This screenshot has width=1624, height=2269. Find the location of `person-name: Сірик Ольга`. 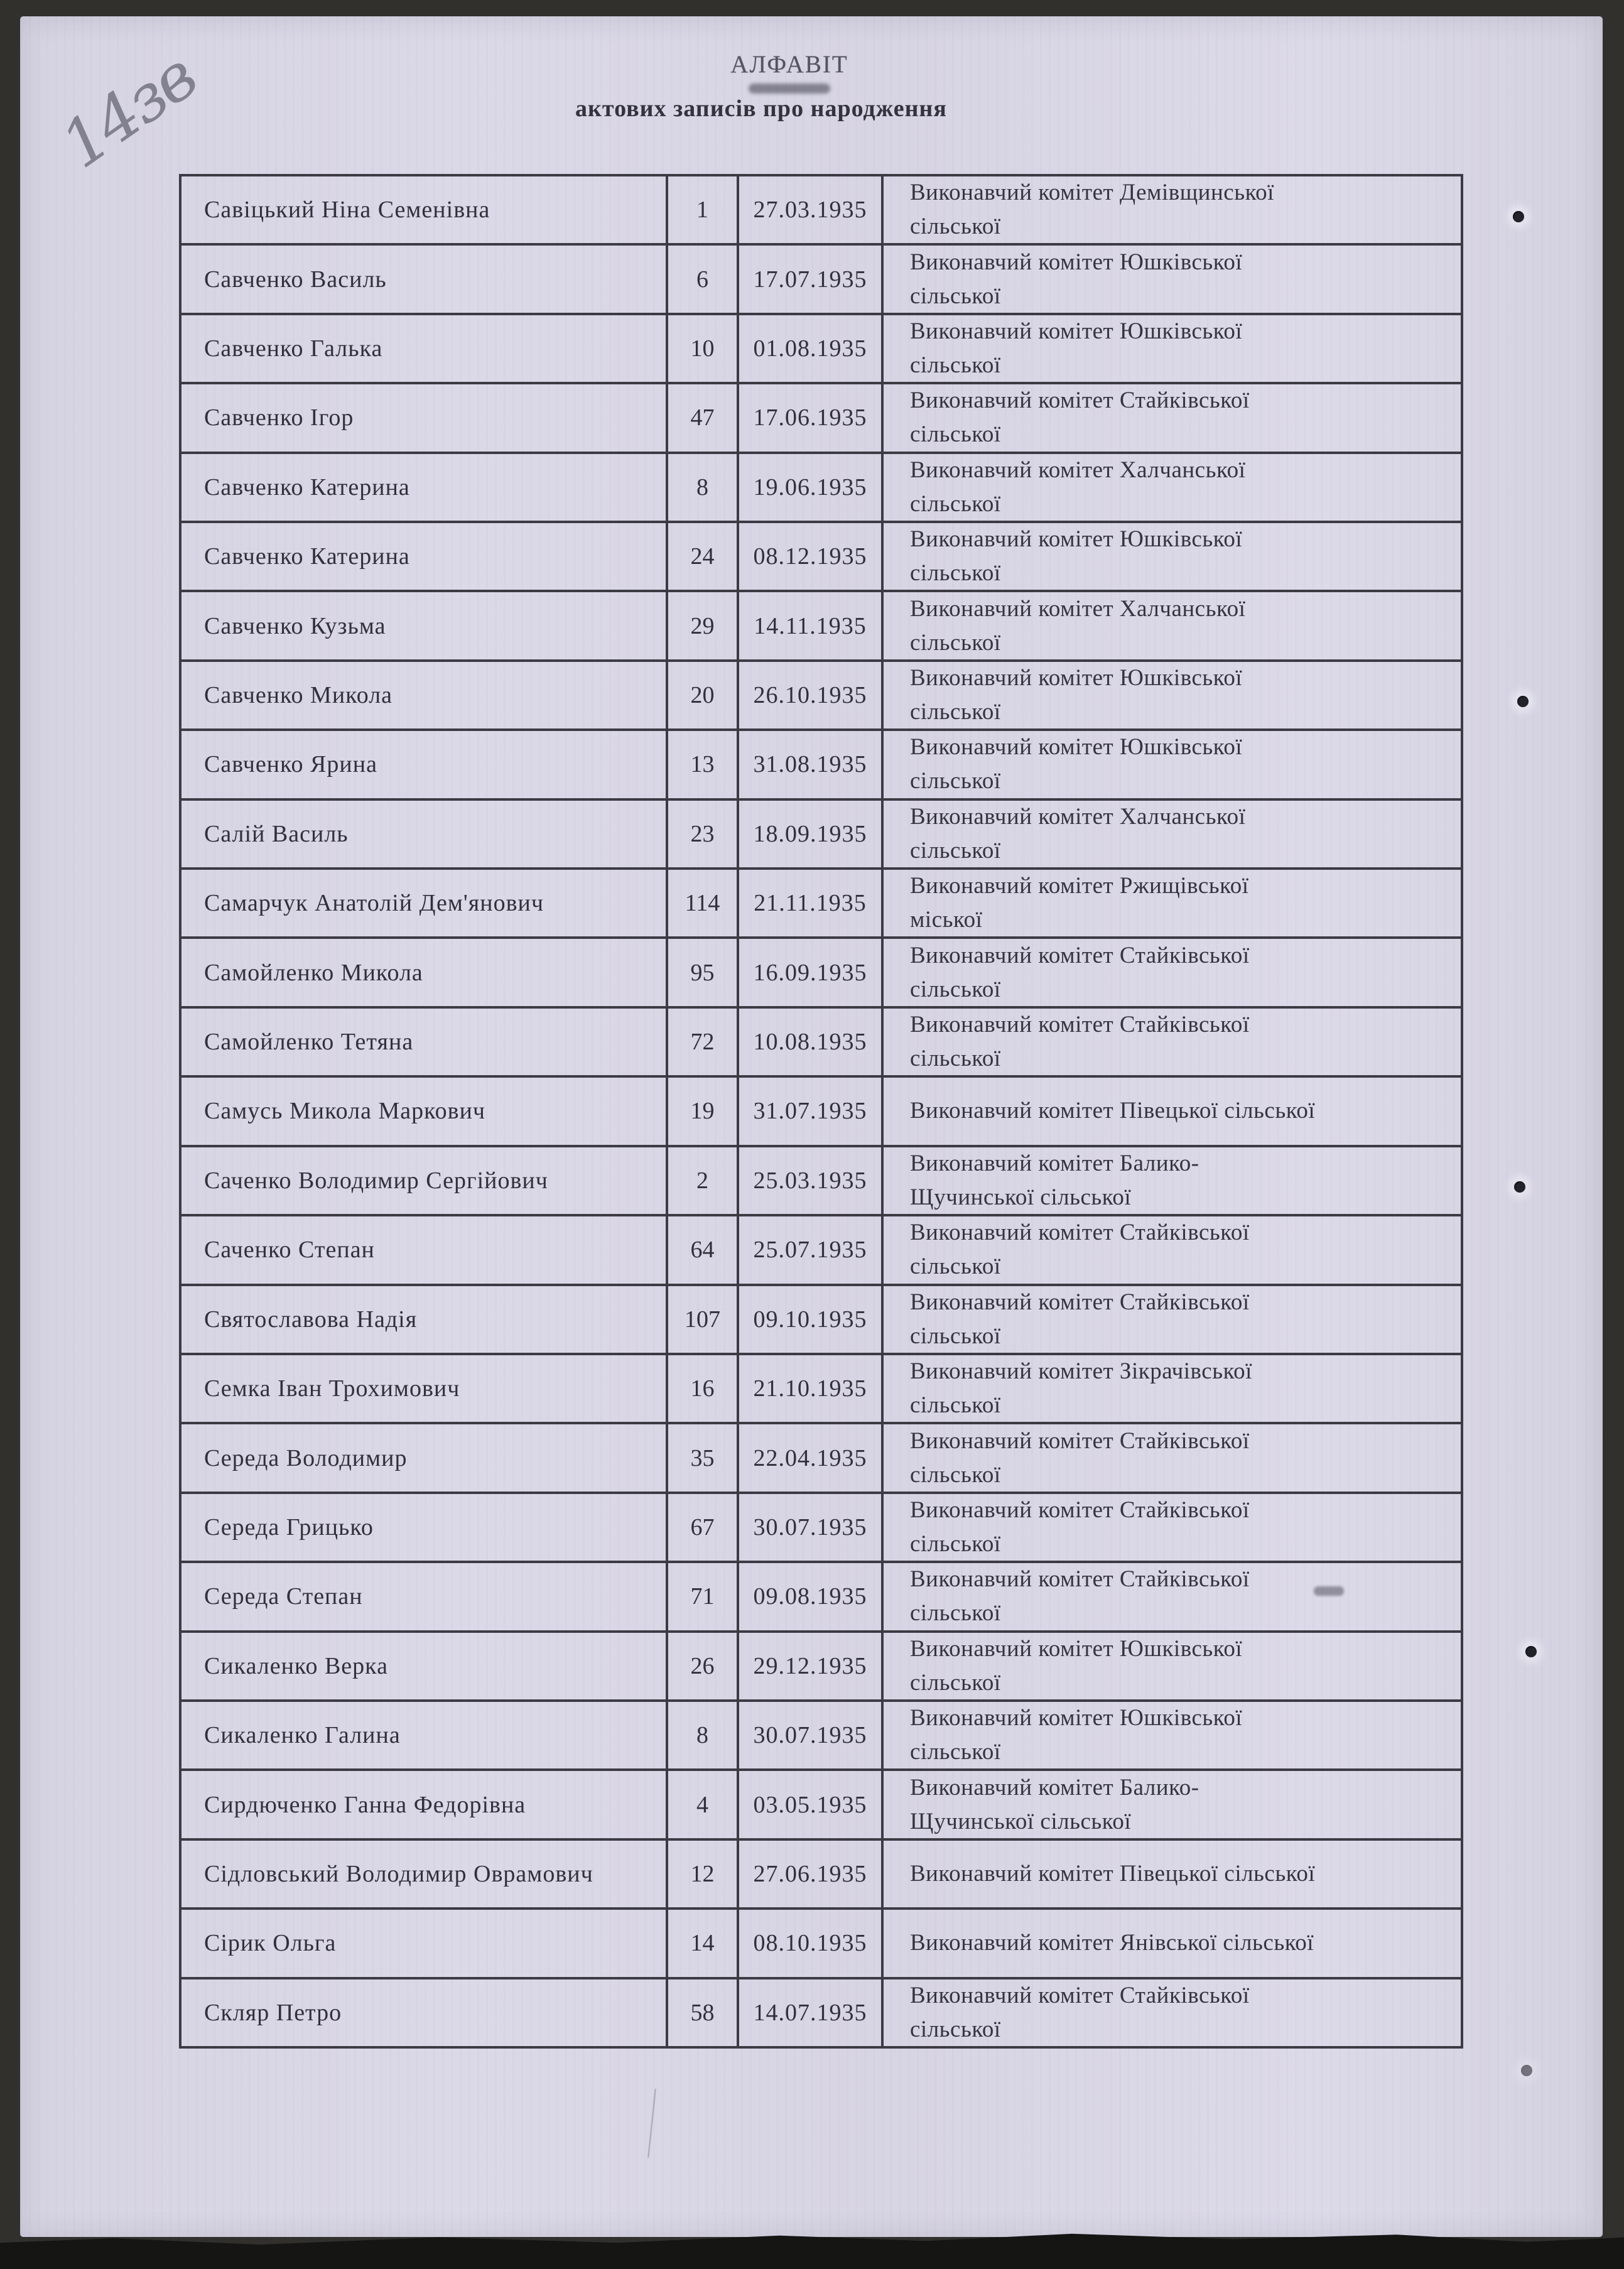

person-name: Сірик Ольга is located at coordinates (424, 1943).